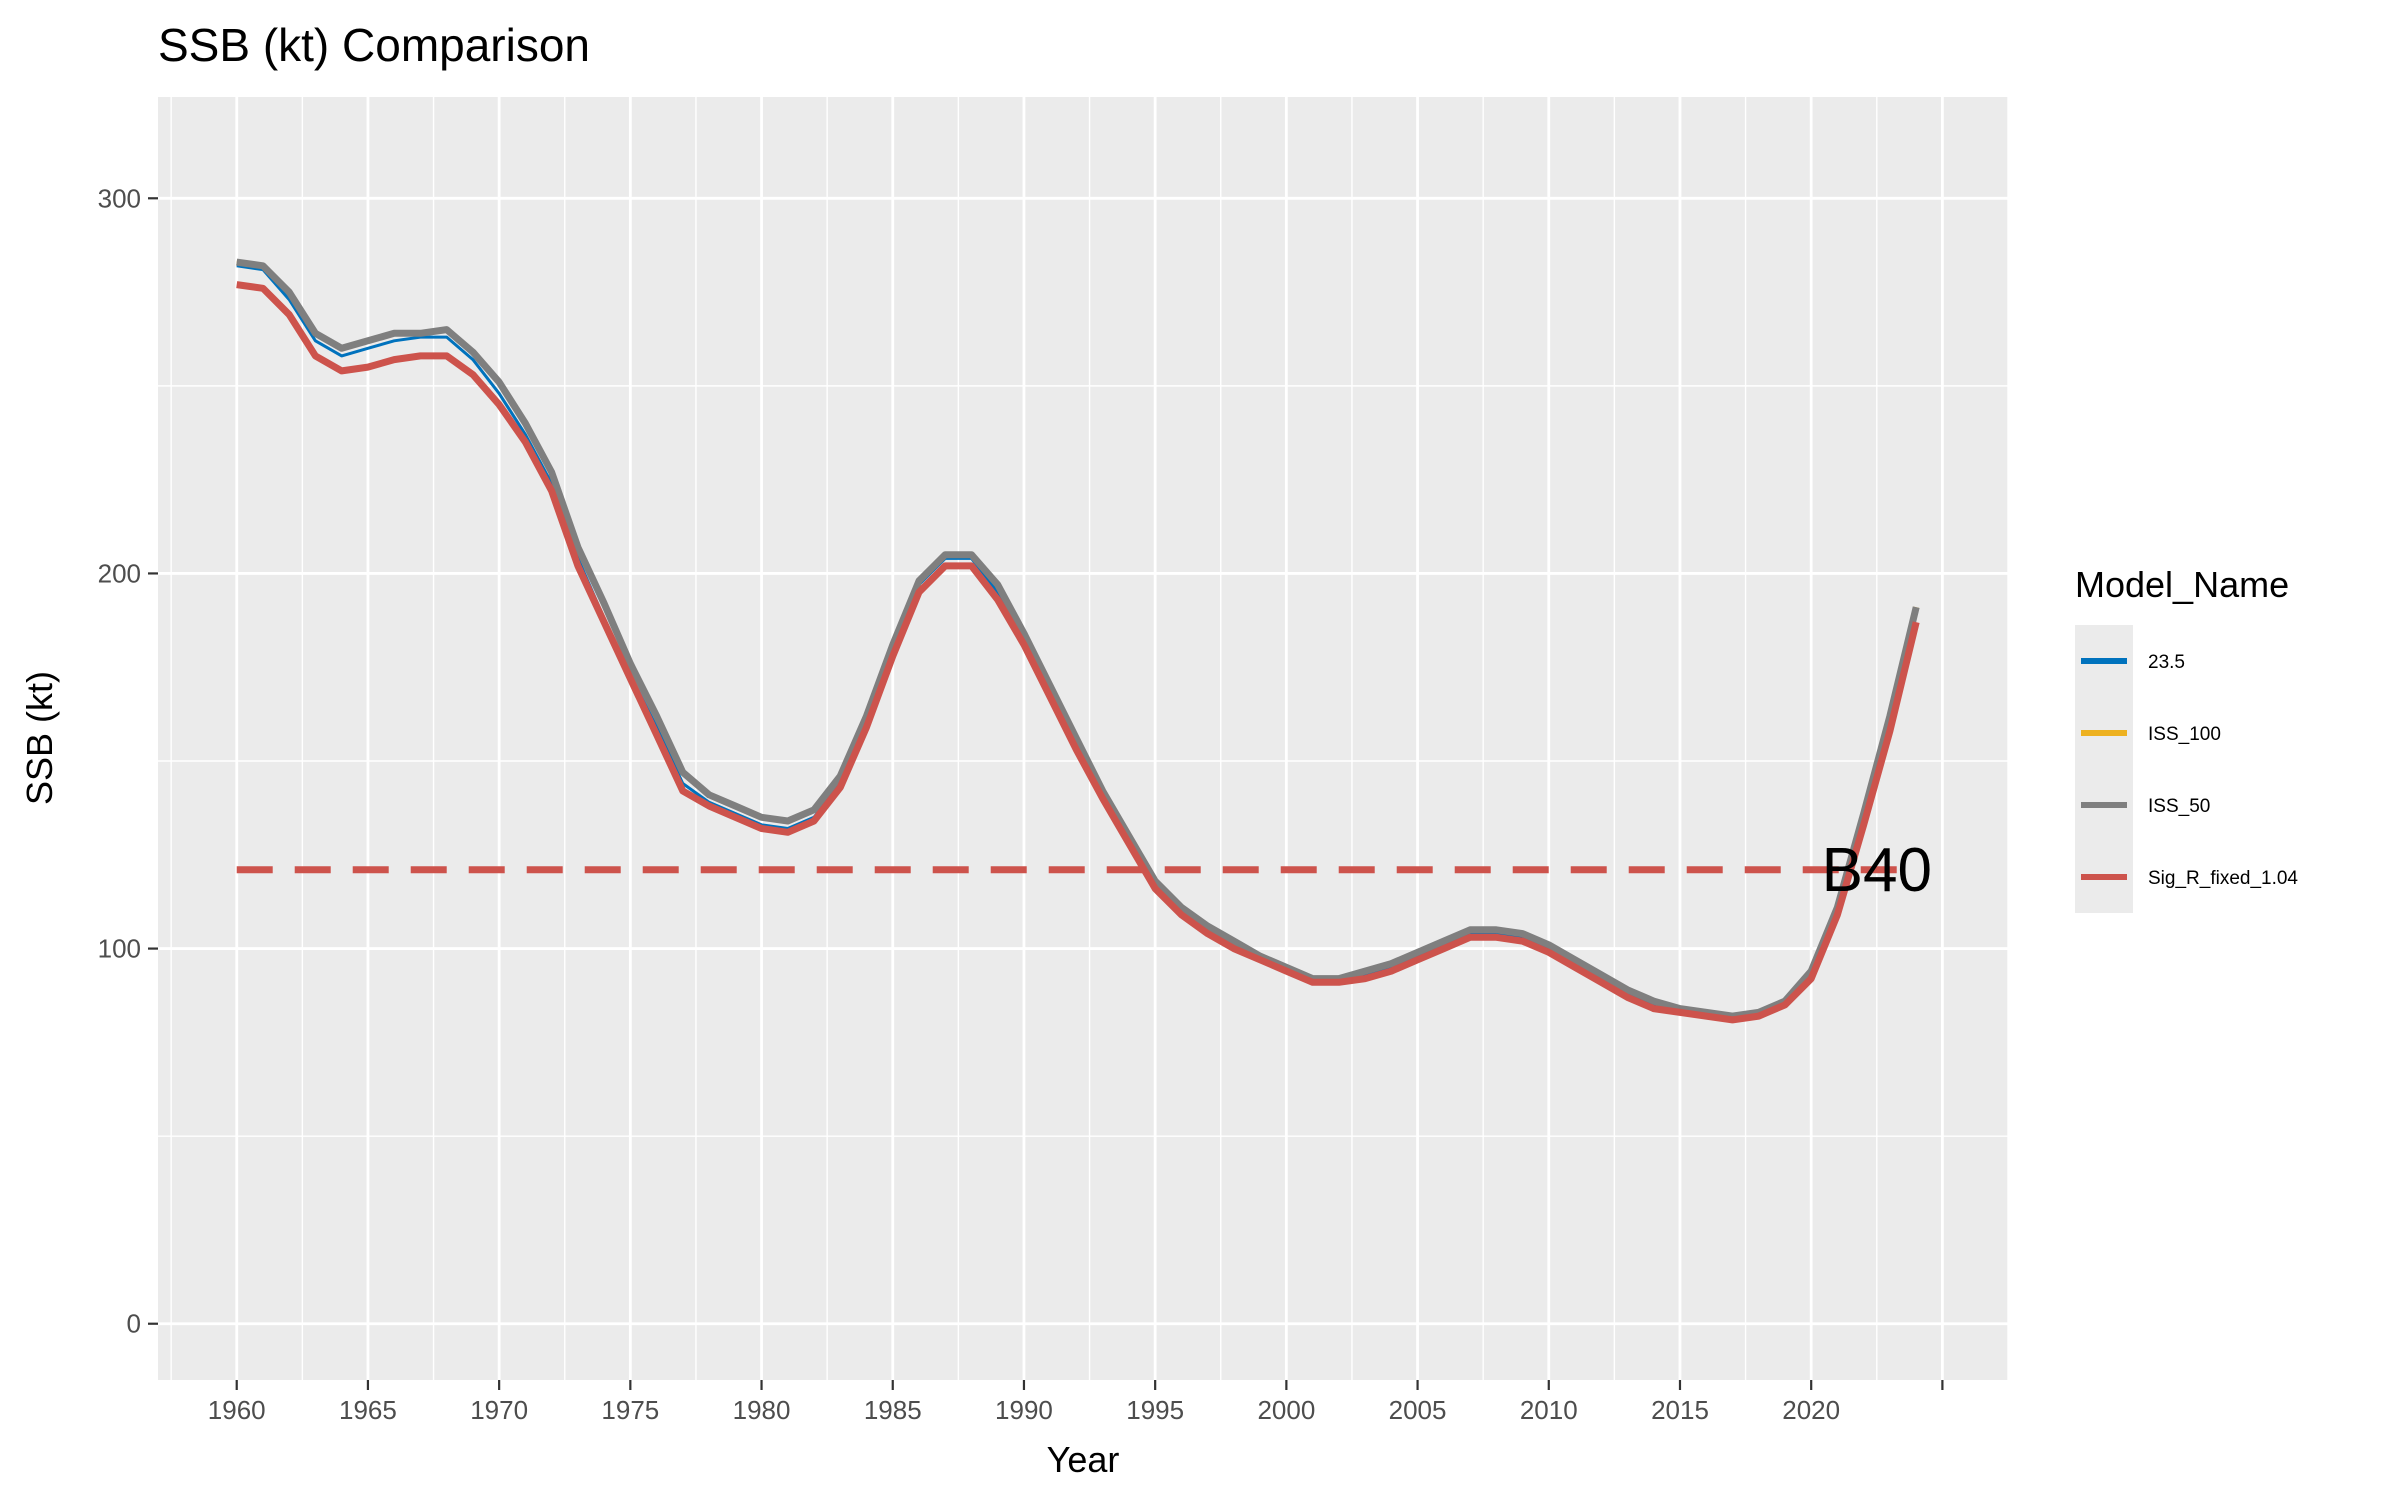  What do you see at coordinates (1286, 1410) in the screenshot?
I see `x-tick-label: 2000` at bounding box center [1286, 1410].